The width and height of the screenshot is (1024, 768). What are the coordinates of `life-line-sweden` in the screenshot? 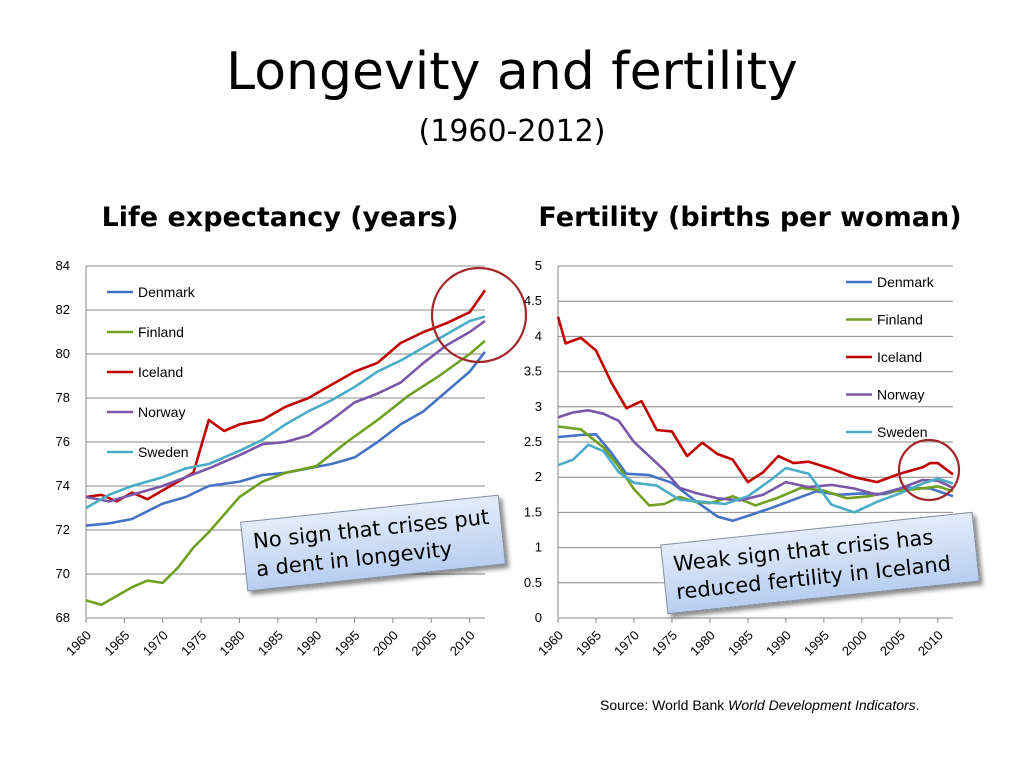 It's located at (285, 412).